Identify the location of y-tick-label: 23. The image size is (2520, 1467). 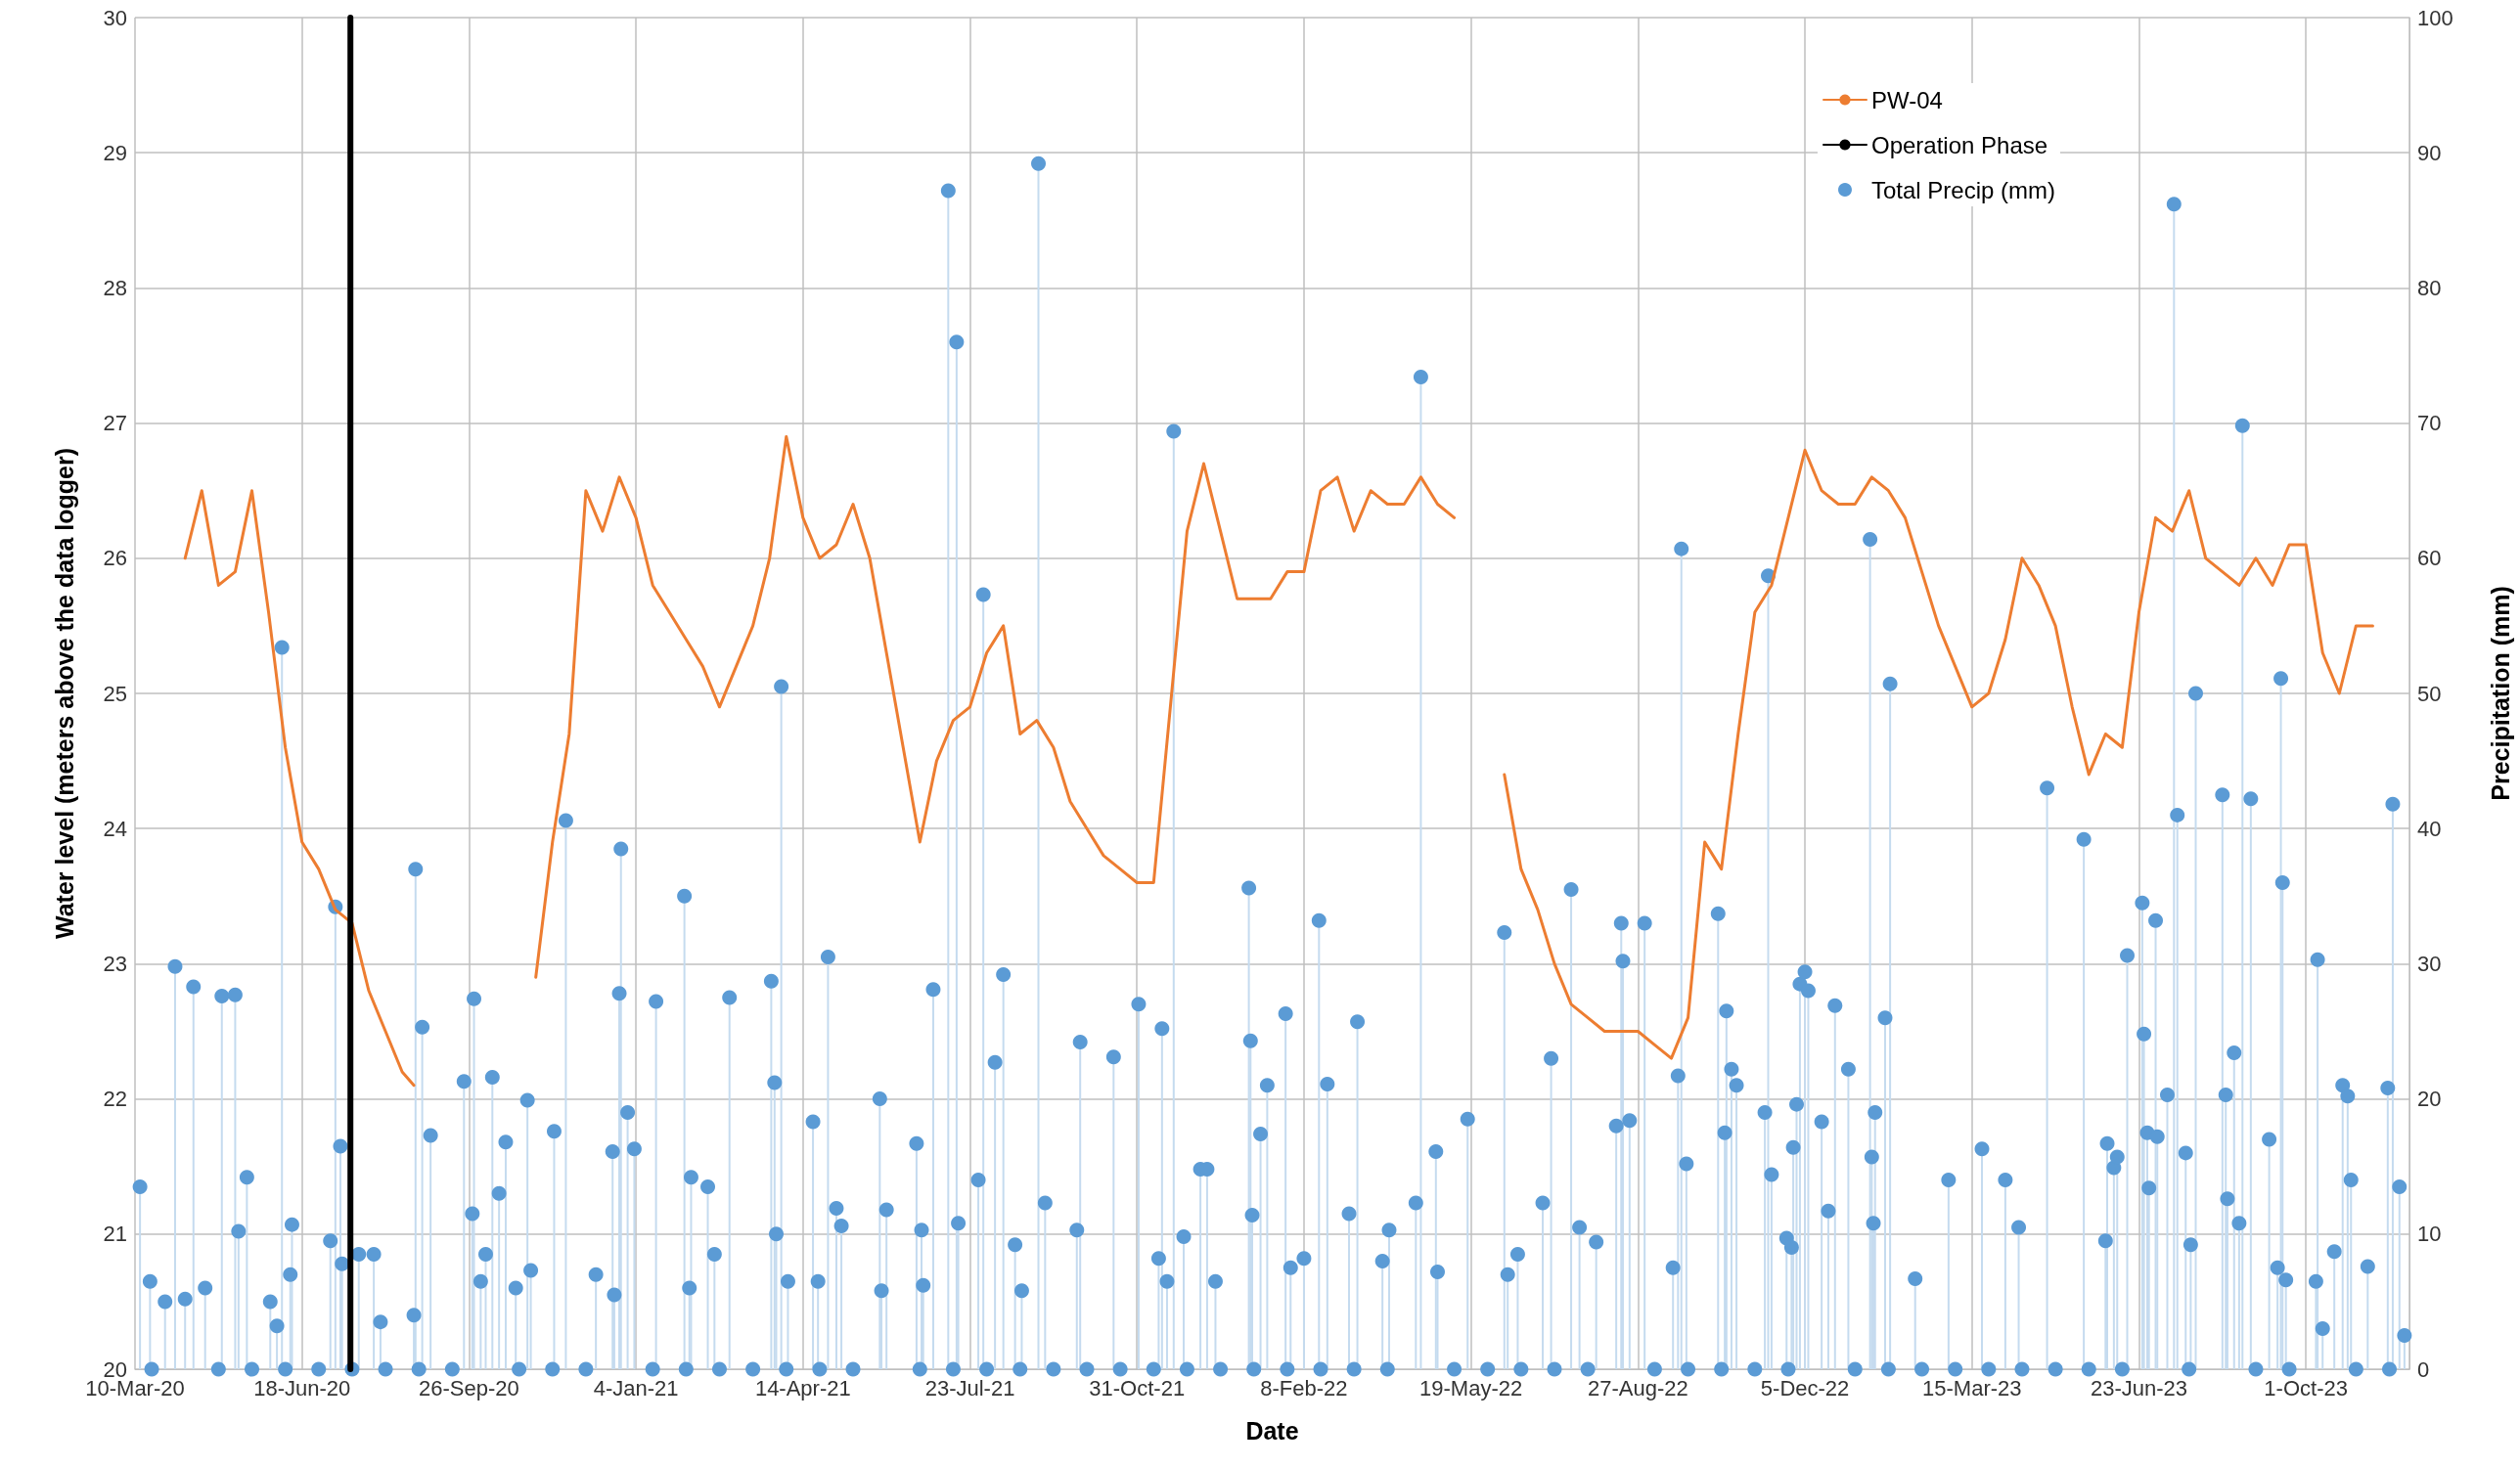
(115, 963).